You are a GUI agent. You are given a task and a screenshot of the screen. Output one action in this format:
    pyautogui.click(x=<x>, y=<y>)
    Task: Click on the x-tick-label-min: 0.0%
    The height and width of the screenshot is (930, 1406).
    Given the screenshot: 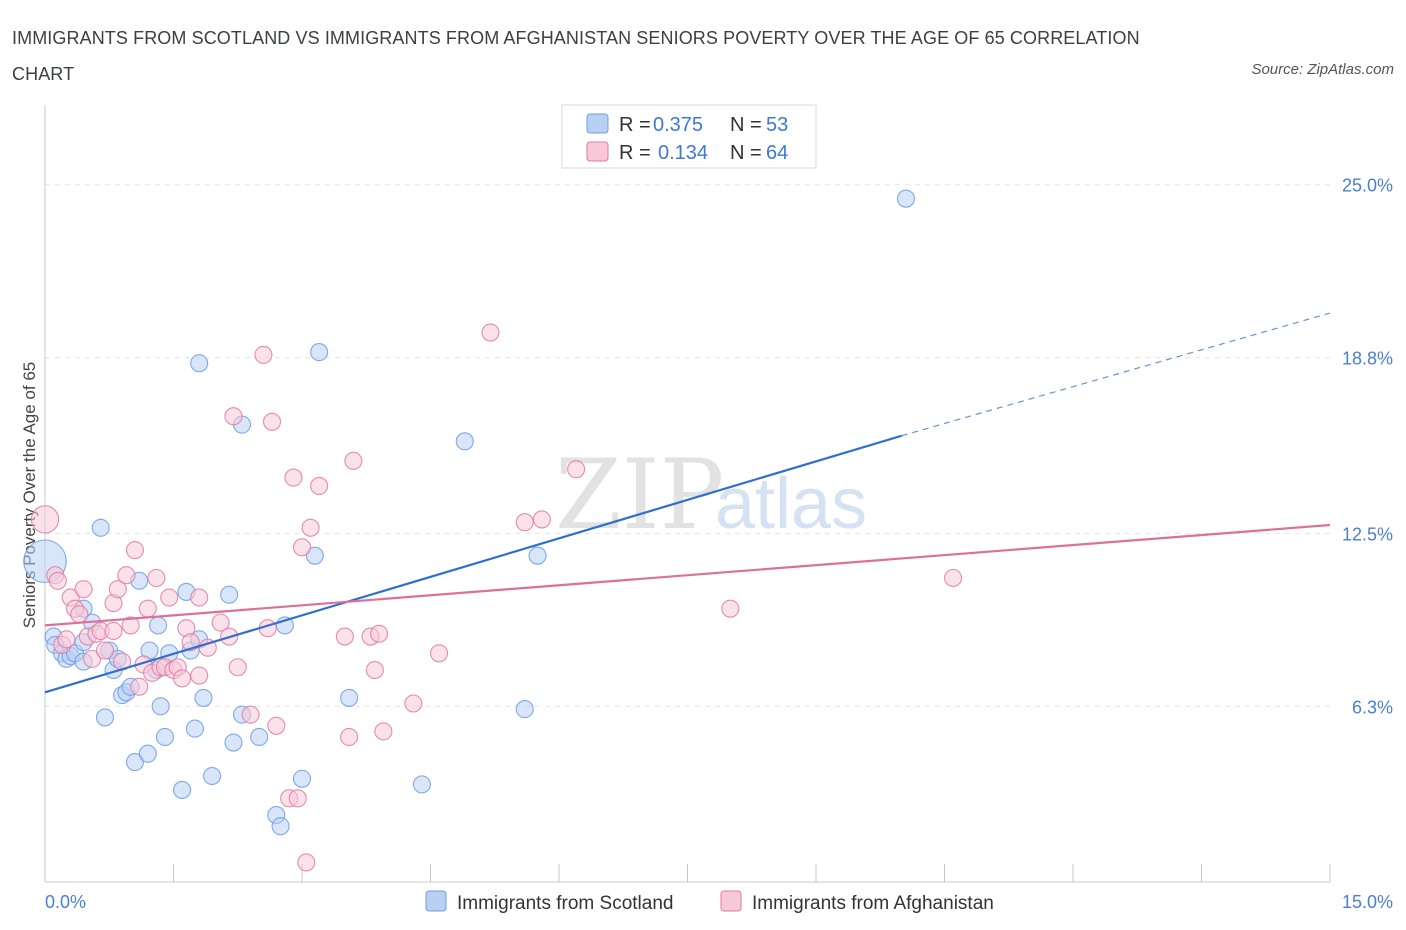 What is the action you would take?
    pyautogui.click(x=65, y=902)
    